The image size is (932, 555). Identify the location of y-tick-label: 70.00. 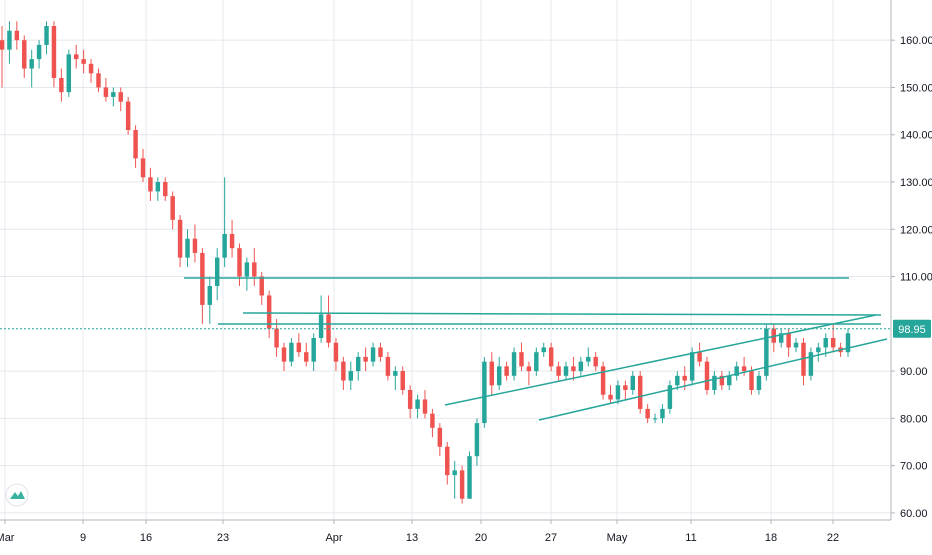
(914, 467).